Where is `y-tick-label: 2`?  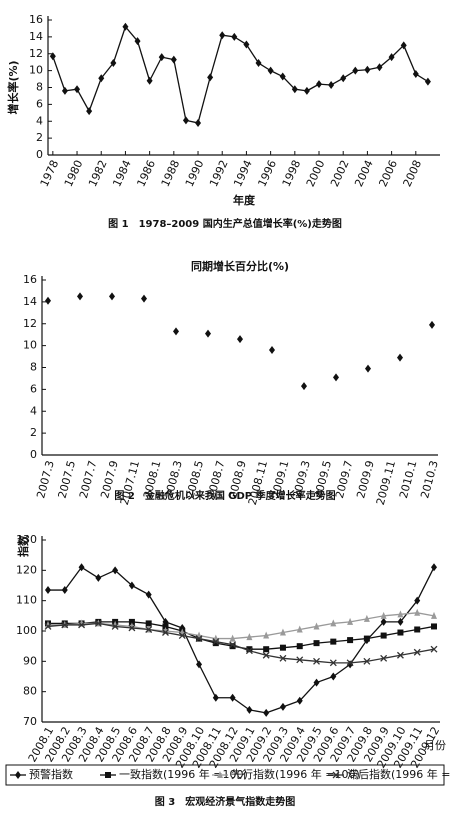
y-tick-label: 2 is located at coordinates (39, 137).